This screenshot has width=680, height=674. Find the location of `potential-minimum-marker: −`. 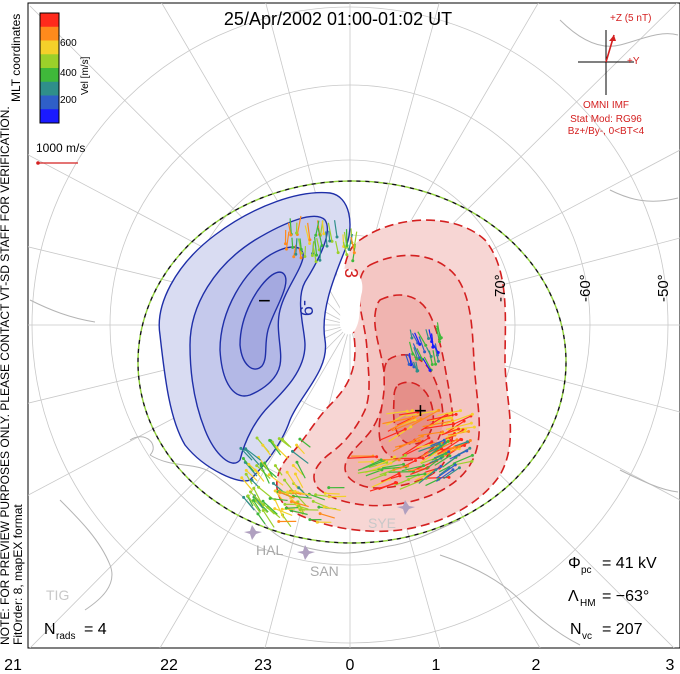

potential-minimum-marker: − is located at coordinates (264, 300).